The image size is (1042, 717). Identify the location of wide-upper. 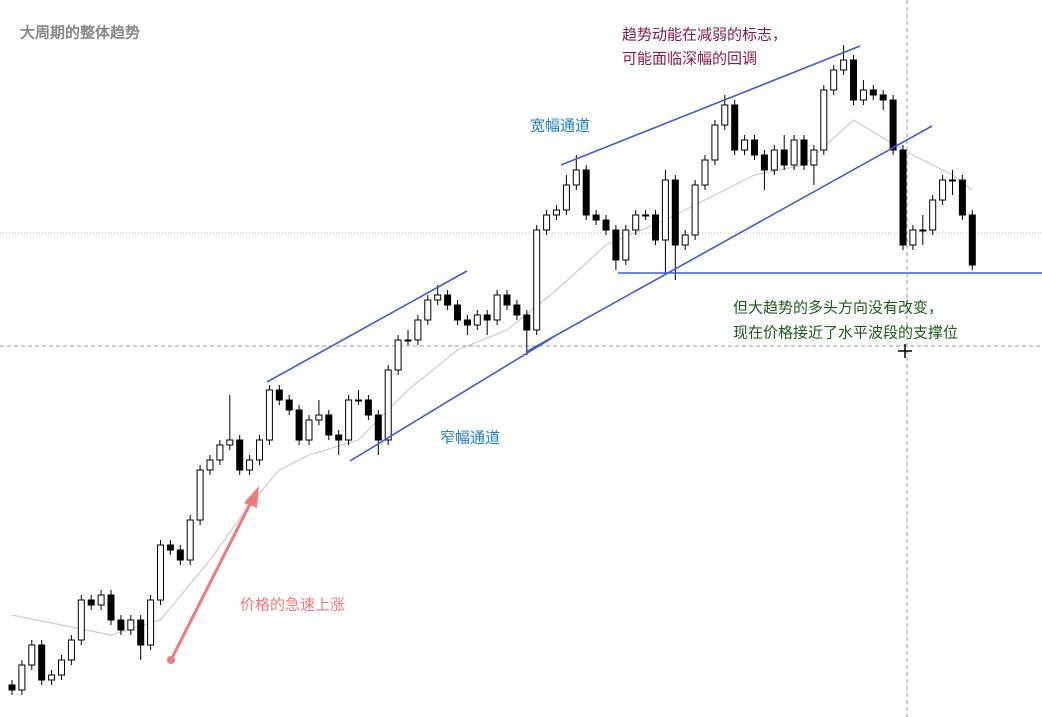
(710, 105).